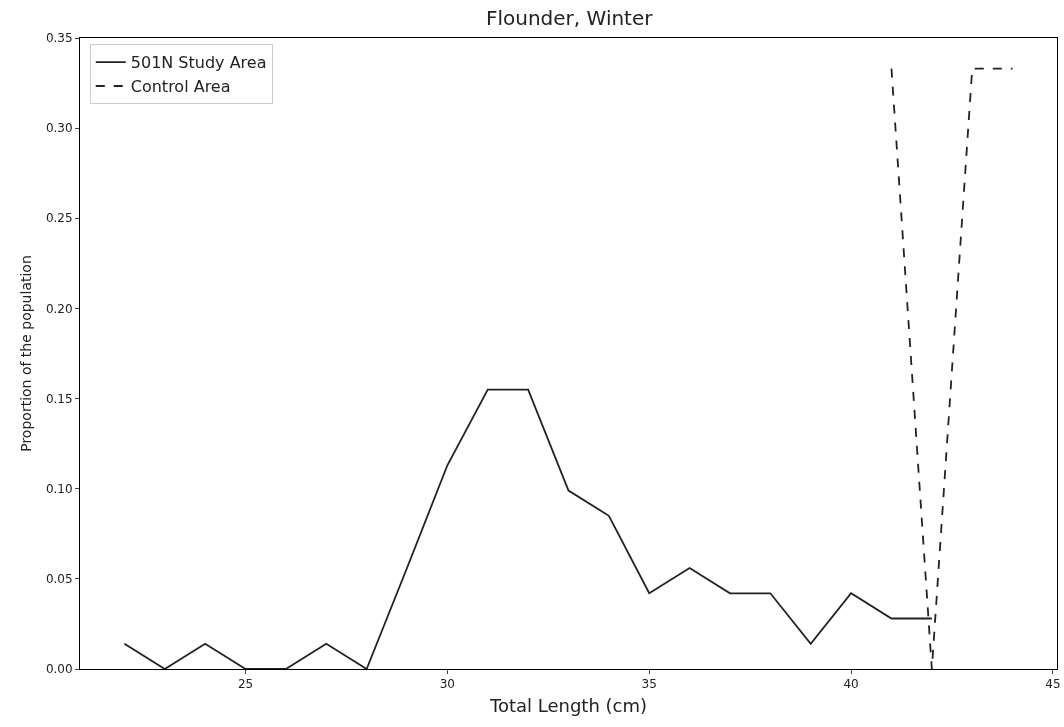 Image resolution: width=1064 pixels, height=727 pixels. What do you see at coordinates (851, 684) in the screenshot?
I see `x-tick-label: 40` at bounding box center [851, 684].